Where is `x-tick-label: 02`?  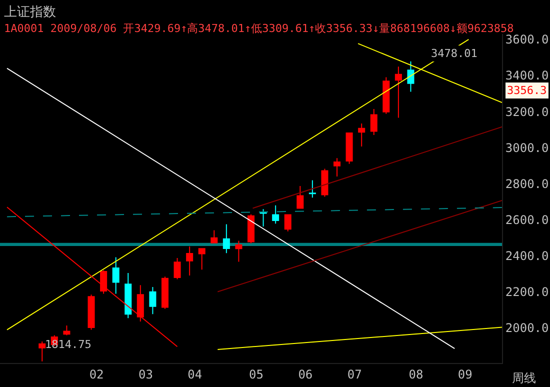 x-tick-label: 02 is located at coordinates (96, 374).